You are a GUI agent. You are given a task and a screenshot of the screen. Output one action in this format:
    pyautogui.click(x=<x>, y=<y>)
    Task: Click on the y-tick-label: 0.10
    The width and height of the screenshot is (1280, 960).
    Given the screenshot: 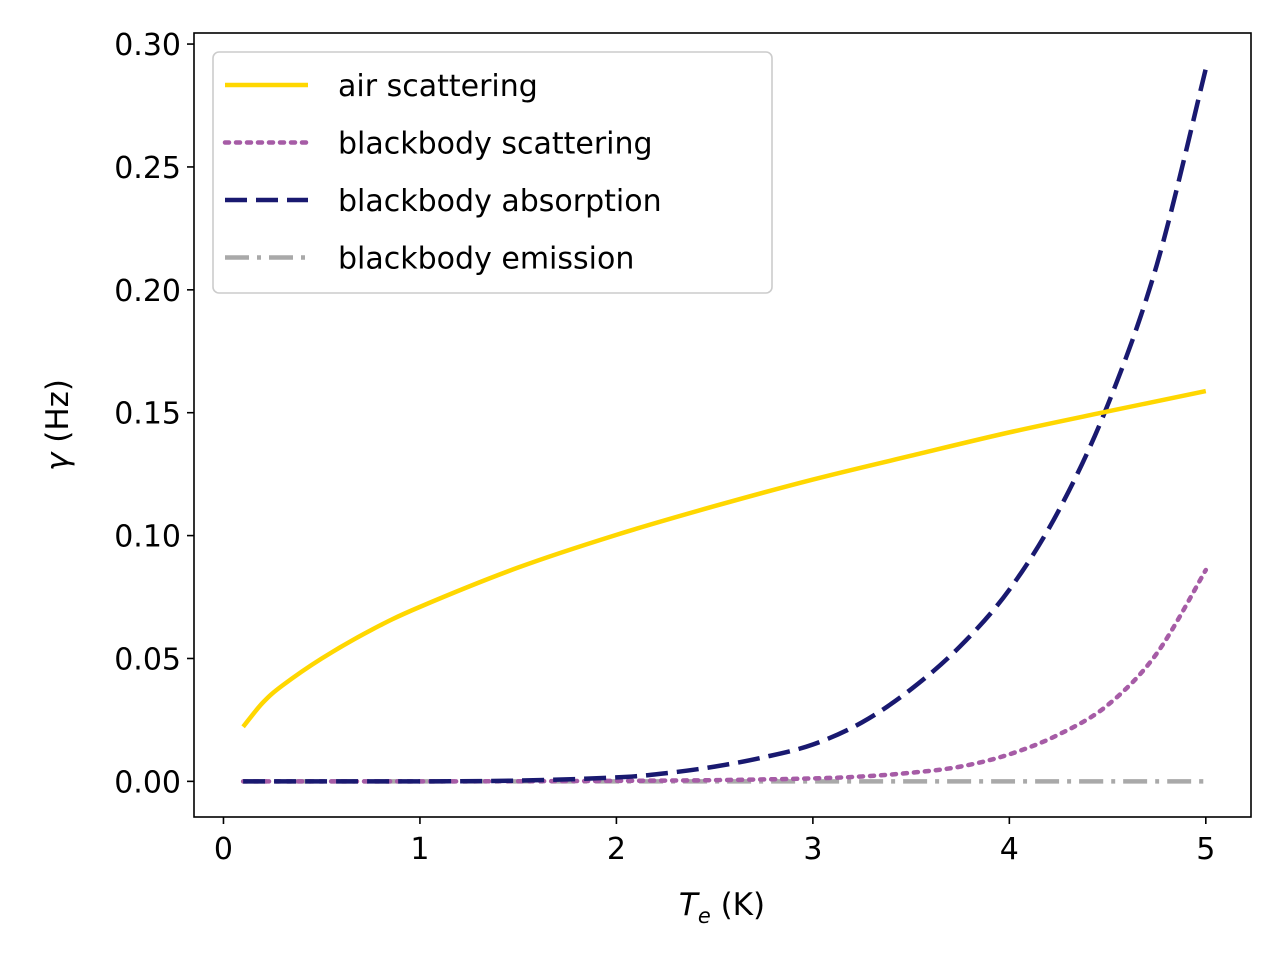 What is the action you would take?
    pyautogui.click(x=147, y=537)
    